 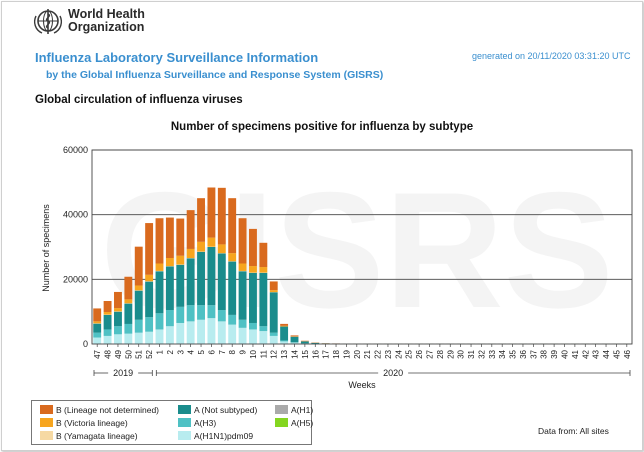 What do you see at coordinates (149, 353) in the screenshot?
I see `x-tick-label: 52` at bounding box center [149, 353].